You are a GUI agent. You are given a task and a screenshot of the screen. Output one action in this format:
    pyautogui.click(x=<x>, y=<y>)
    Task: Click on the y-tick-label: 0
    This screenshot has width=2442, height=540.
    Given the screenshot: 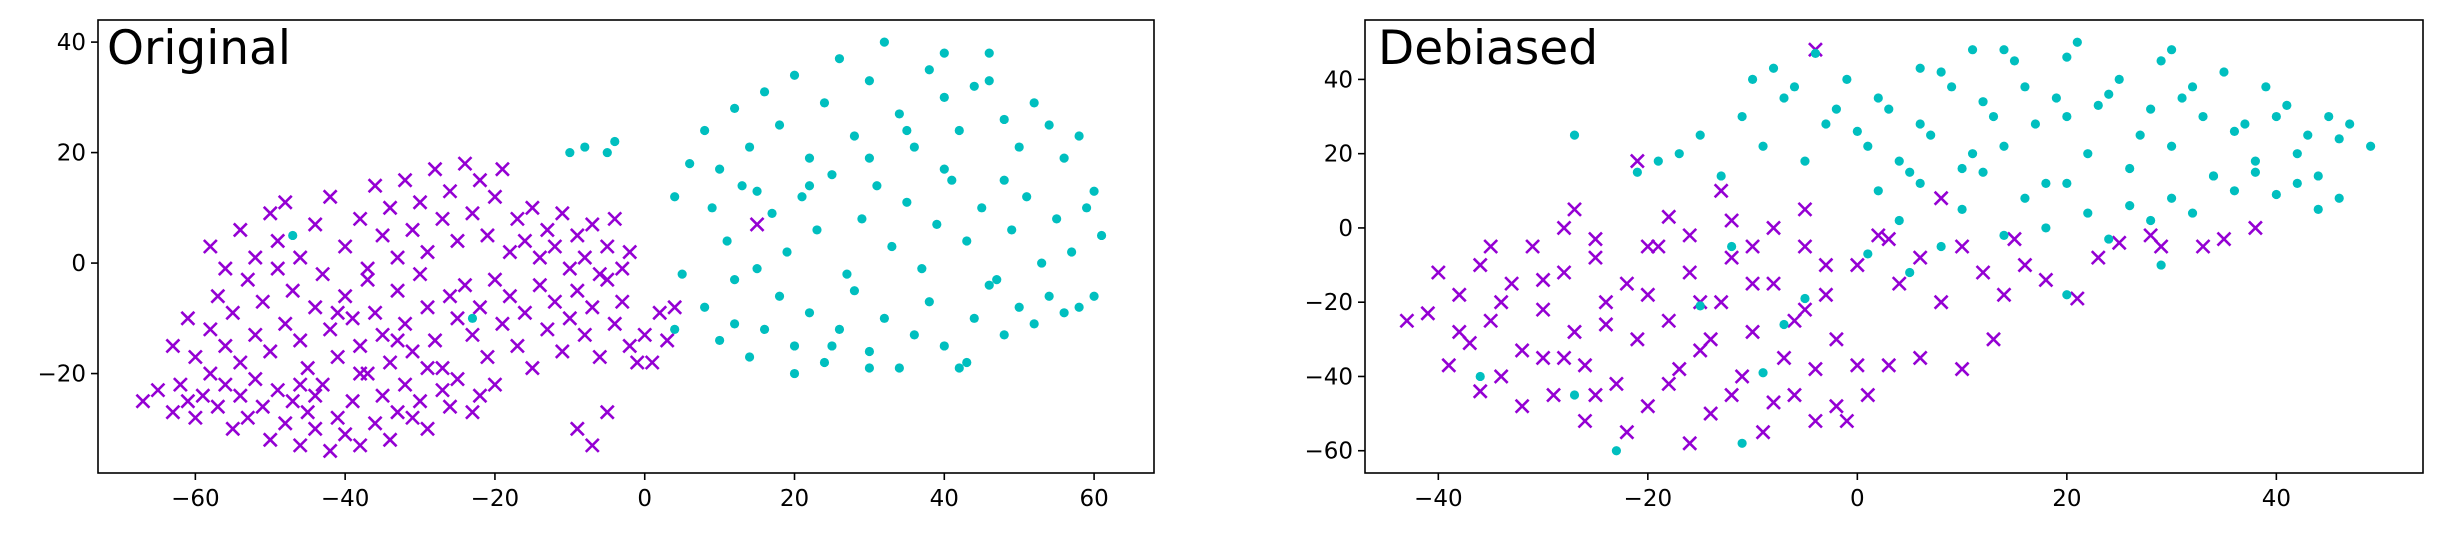 What is the action you would take?
    pyautogui.click(x=78, y=264)
    